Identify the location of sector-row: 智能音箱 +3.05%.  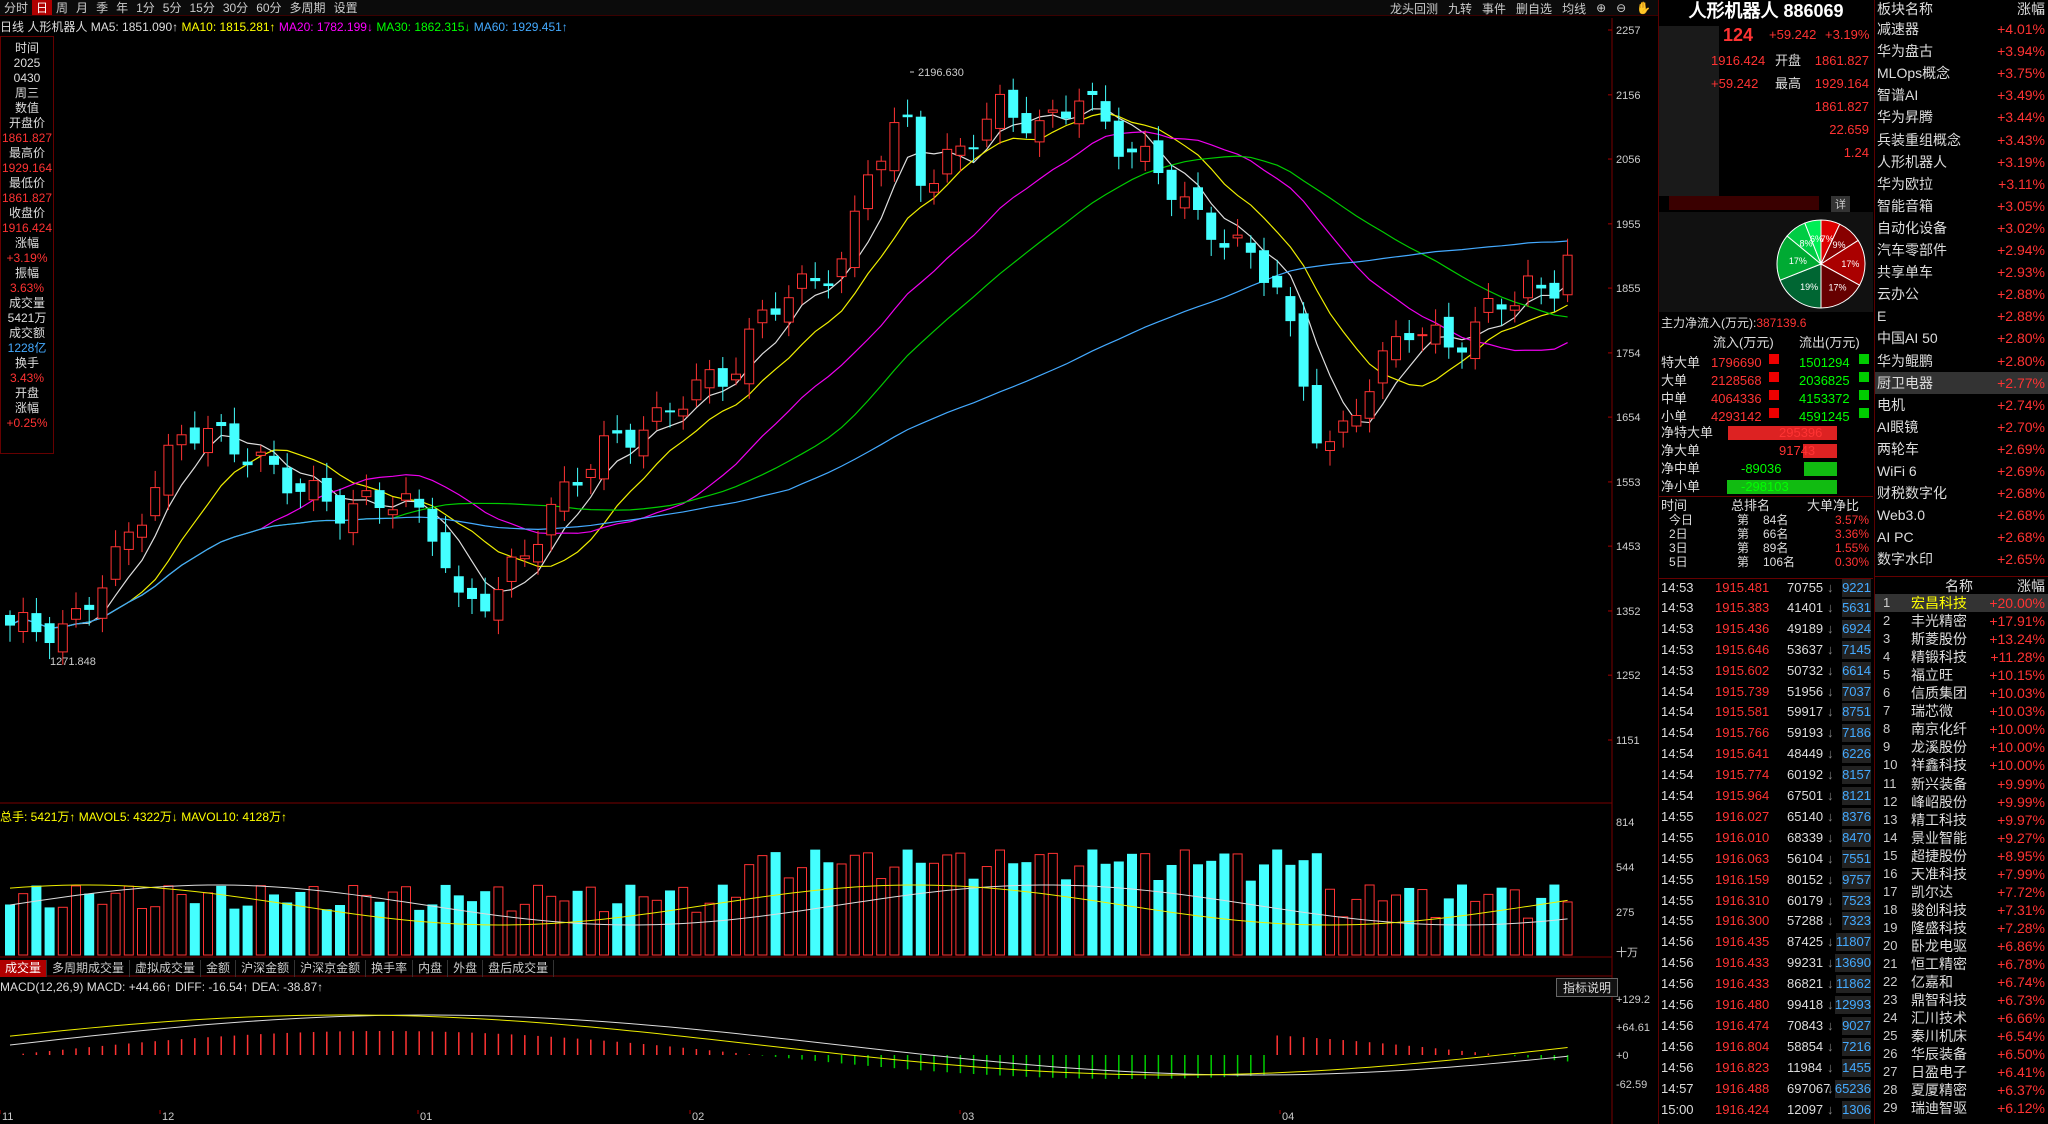
(1961, 206).